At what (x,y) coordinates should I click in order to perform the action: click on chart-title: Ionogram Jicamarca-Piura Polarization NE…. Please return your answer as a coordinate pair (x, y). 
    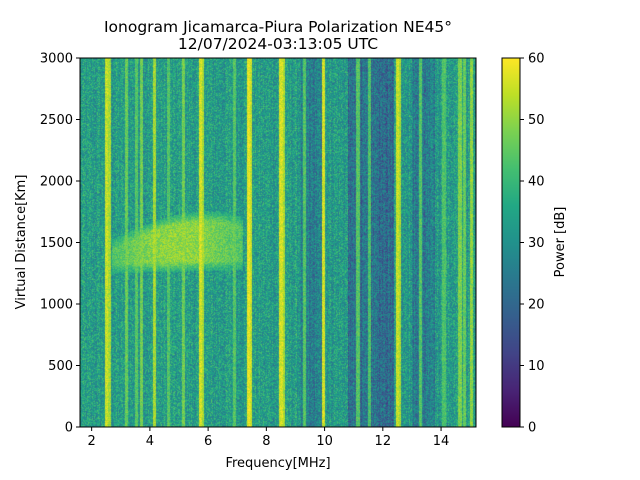
    Looking at the image, I should click on (278, 27).